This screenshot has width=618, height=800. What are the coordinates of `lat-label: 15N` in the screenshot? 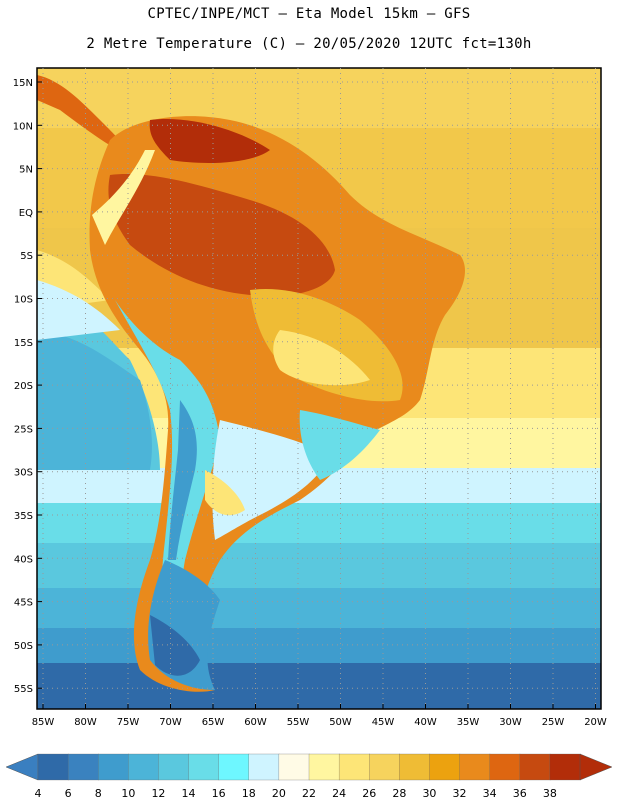 It's located at (23, 83).